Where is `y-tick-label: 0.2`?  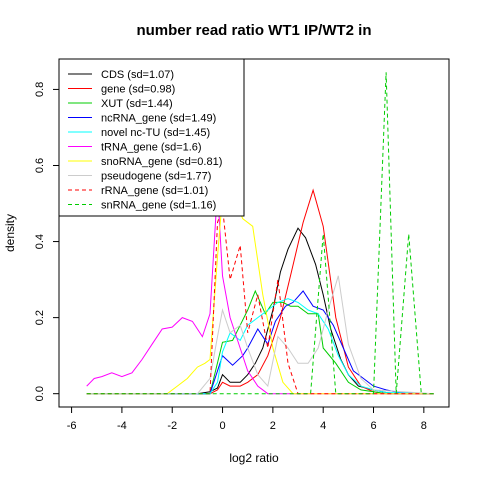 y-tick-label: 0.2 is located at coordinates (40, 317).